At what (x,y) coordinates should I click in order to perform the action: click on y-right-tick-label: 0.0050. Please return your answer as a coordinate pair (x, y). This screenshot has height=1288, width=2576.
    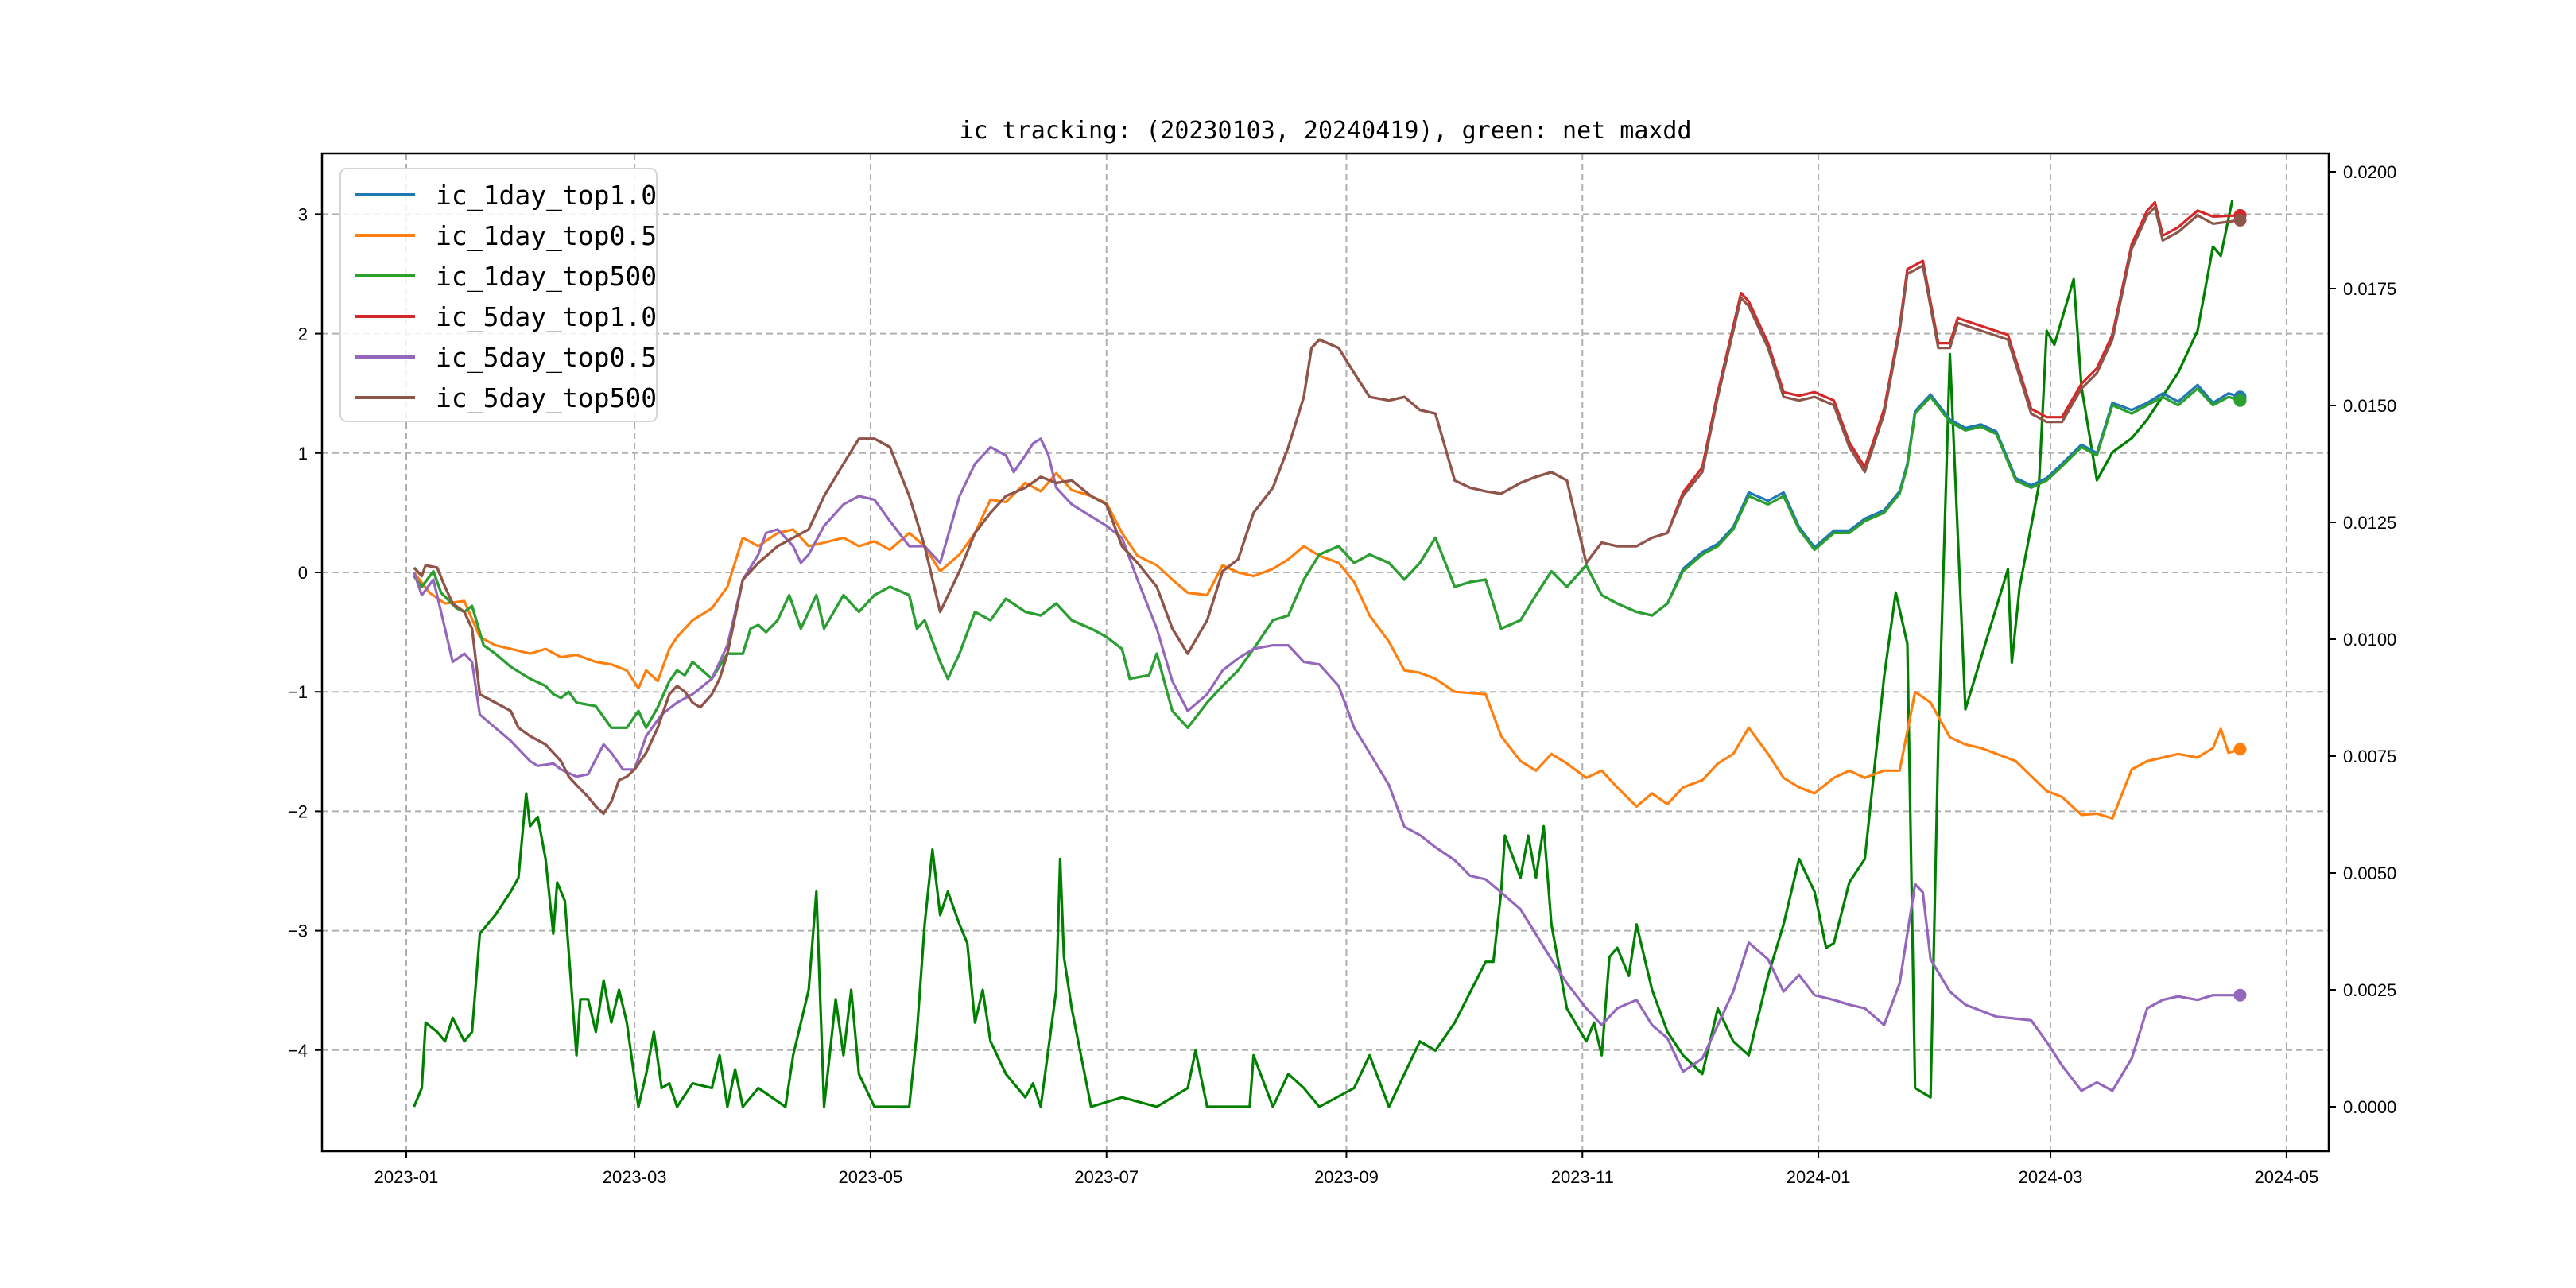
    Looking at the image, I should click on (2369, 873).